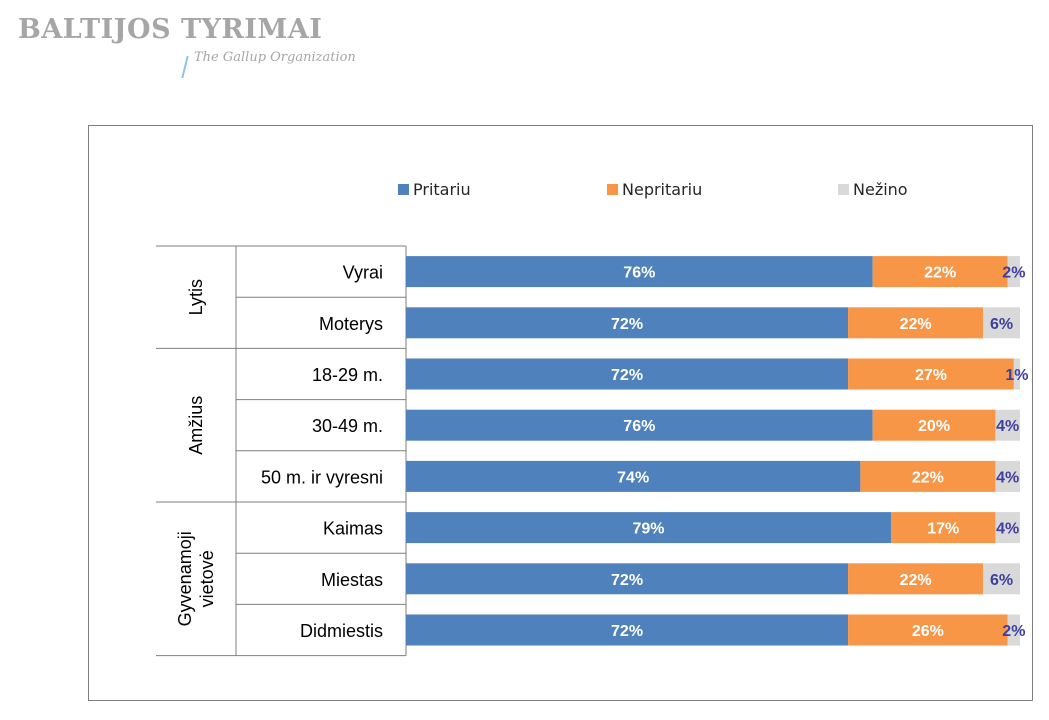 This screenshot has width=1049, height=720. What do you see at coordinates (196, 297) in the screenshot?
I see `group-label-lytis: Lytis` at bounding box center [196, 297].